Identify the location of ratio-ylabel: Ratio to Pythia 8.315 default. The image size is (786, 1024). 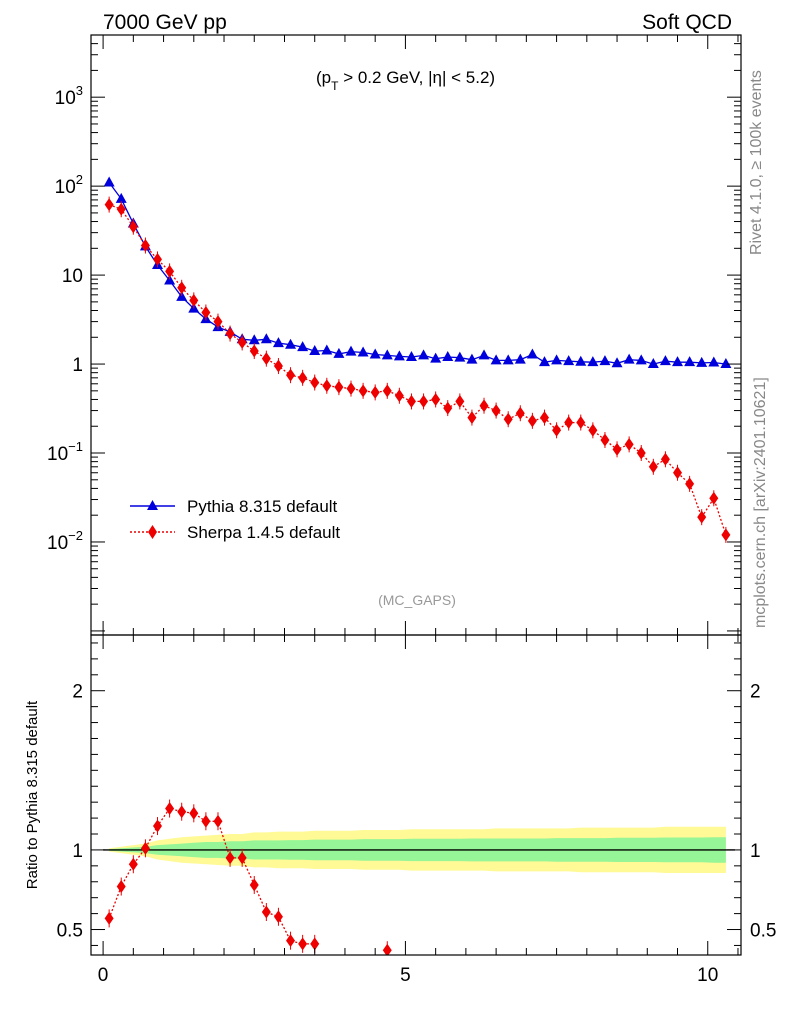
(32, 794).